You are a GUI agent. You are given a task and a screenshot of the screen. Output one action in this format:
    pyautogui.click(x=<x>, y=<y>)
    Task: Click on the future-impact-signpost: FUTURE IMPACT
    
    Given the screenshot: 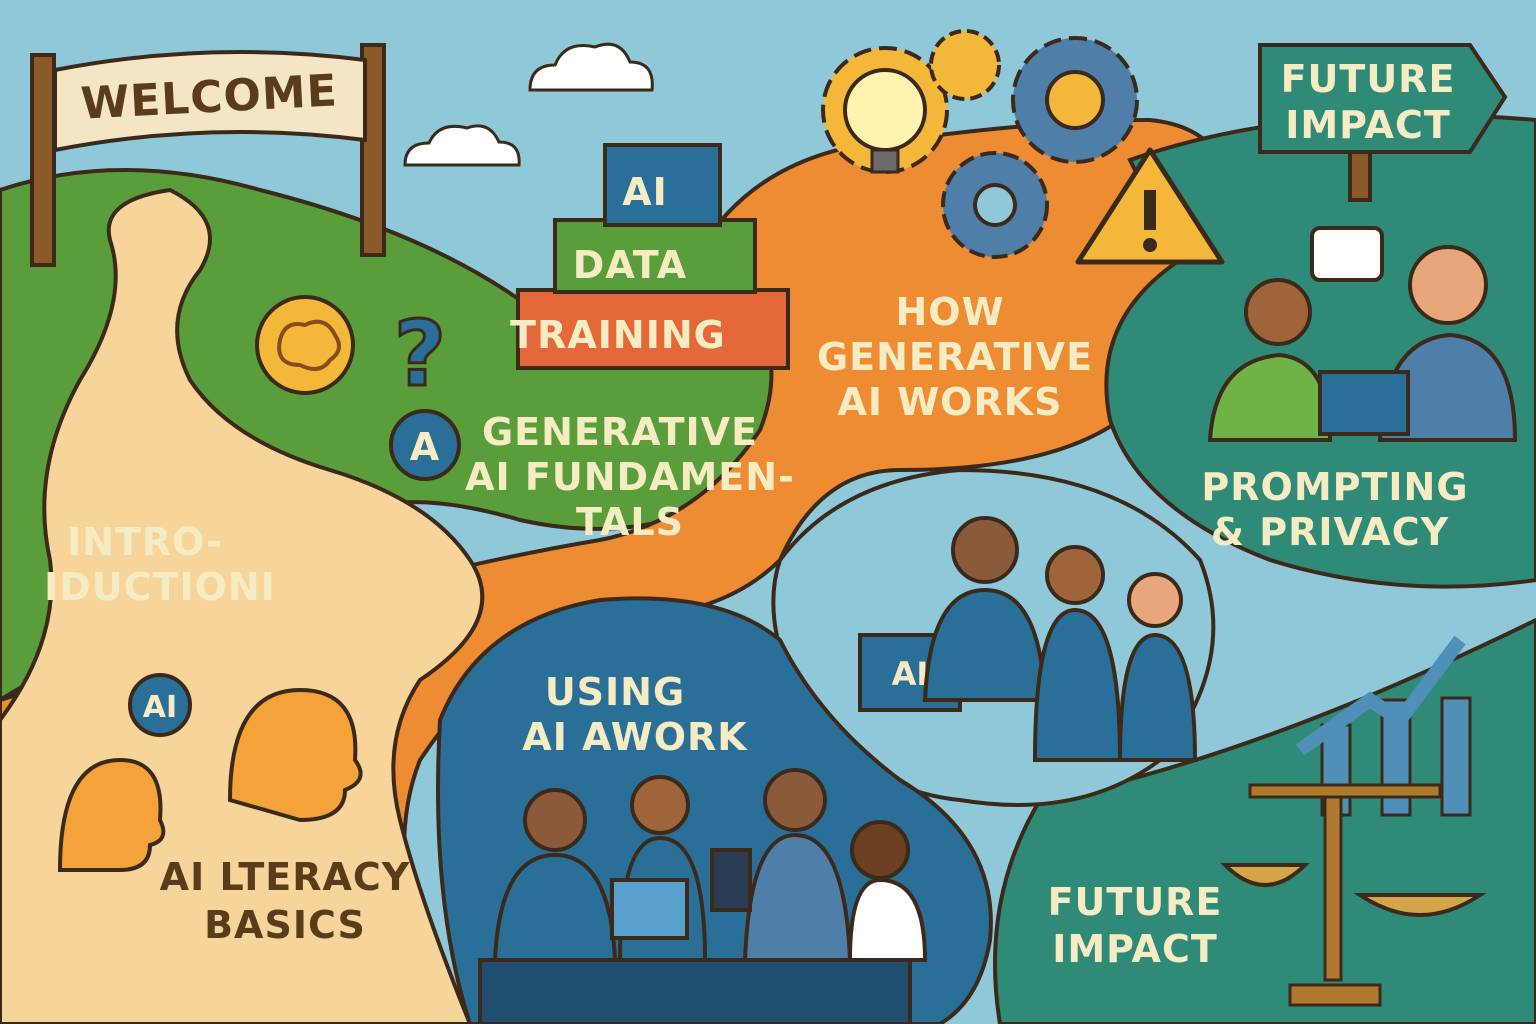 What is the action you would take?
    pyautogui.click(x=1383, y=122)
    